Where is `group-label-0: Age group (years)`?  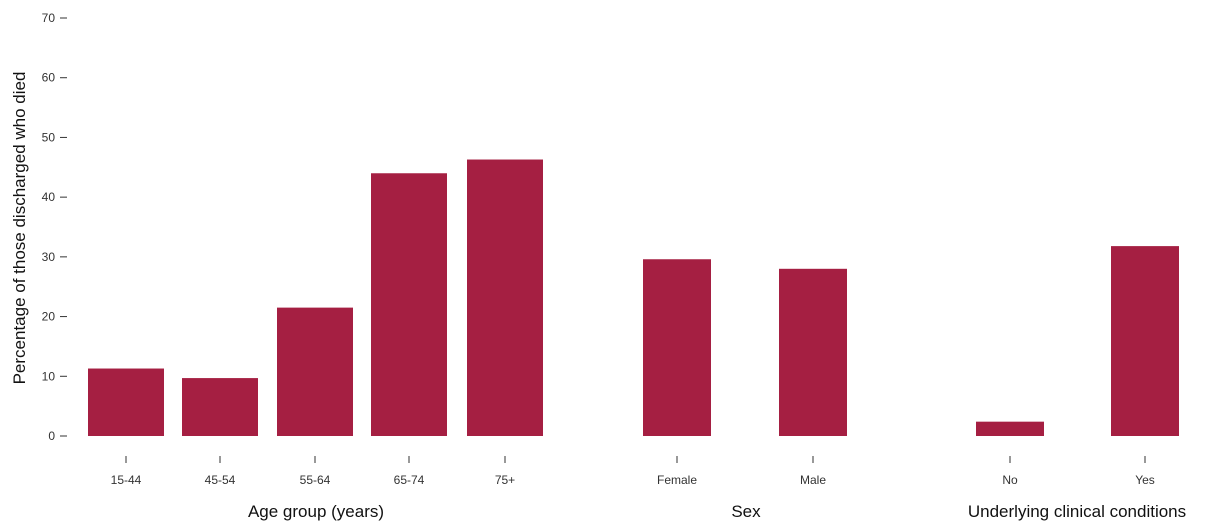 group-label-0: Age group (years) is located at coordinates (316, 511).